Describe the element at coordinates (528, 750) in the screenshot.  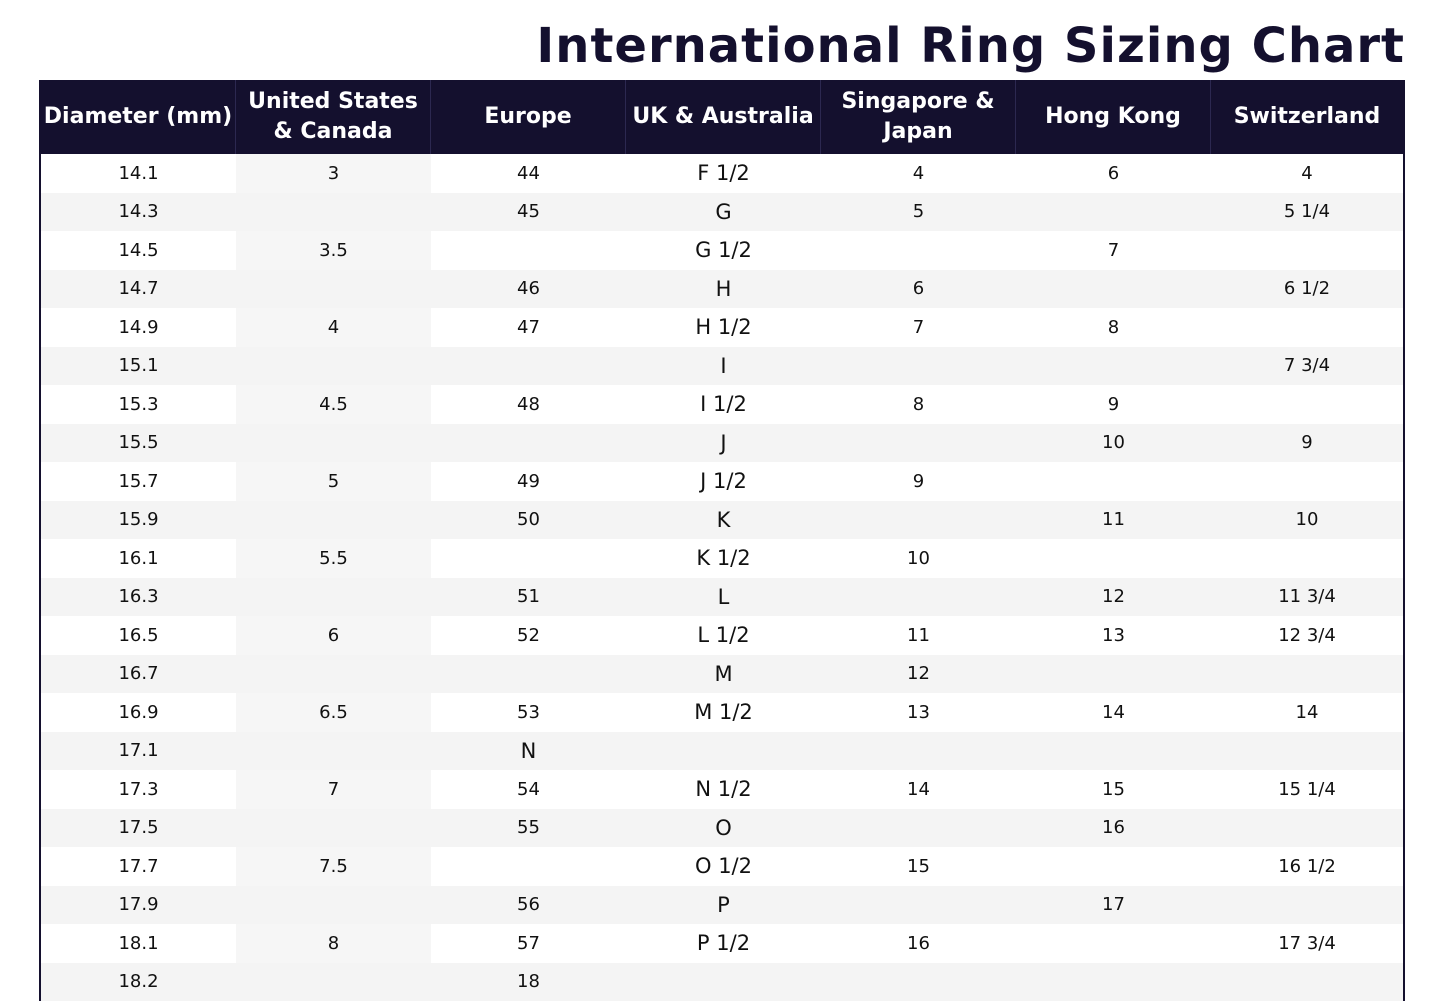
I see `table-cell: N` at that location.